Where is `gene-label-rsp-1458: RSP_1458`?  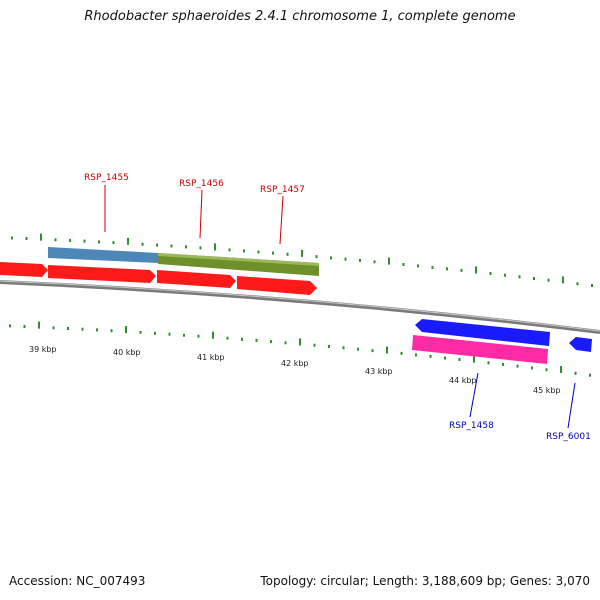
gene-label-rsp-1458: RSP_1458 is located at coordinates (471, 426).